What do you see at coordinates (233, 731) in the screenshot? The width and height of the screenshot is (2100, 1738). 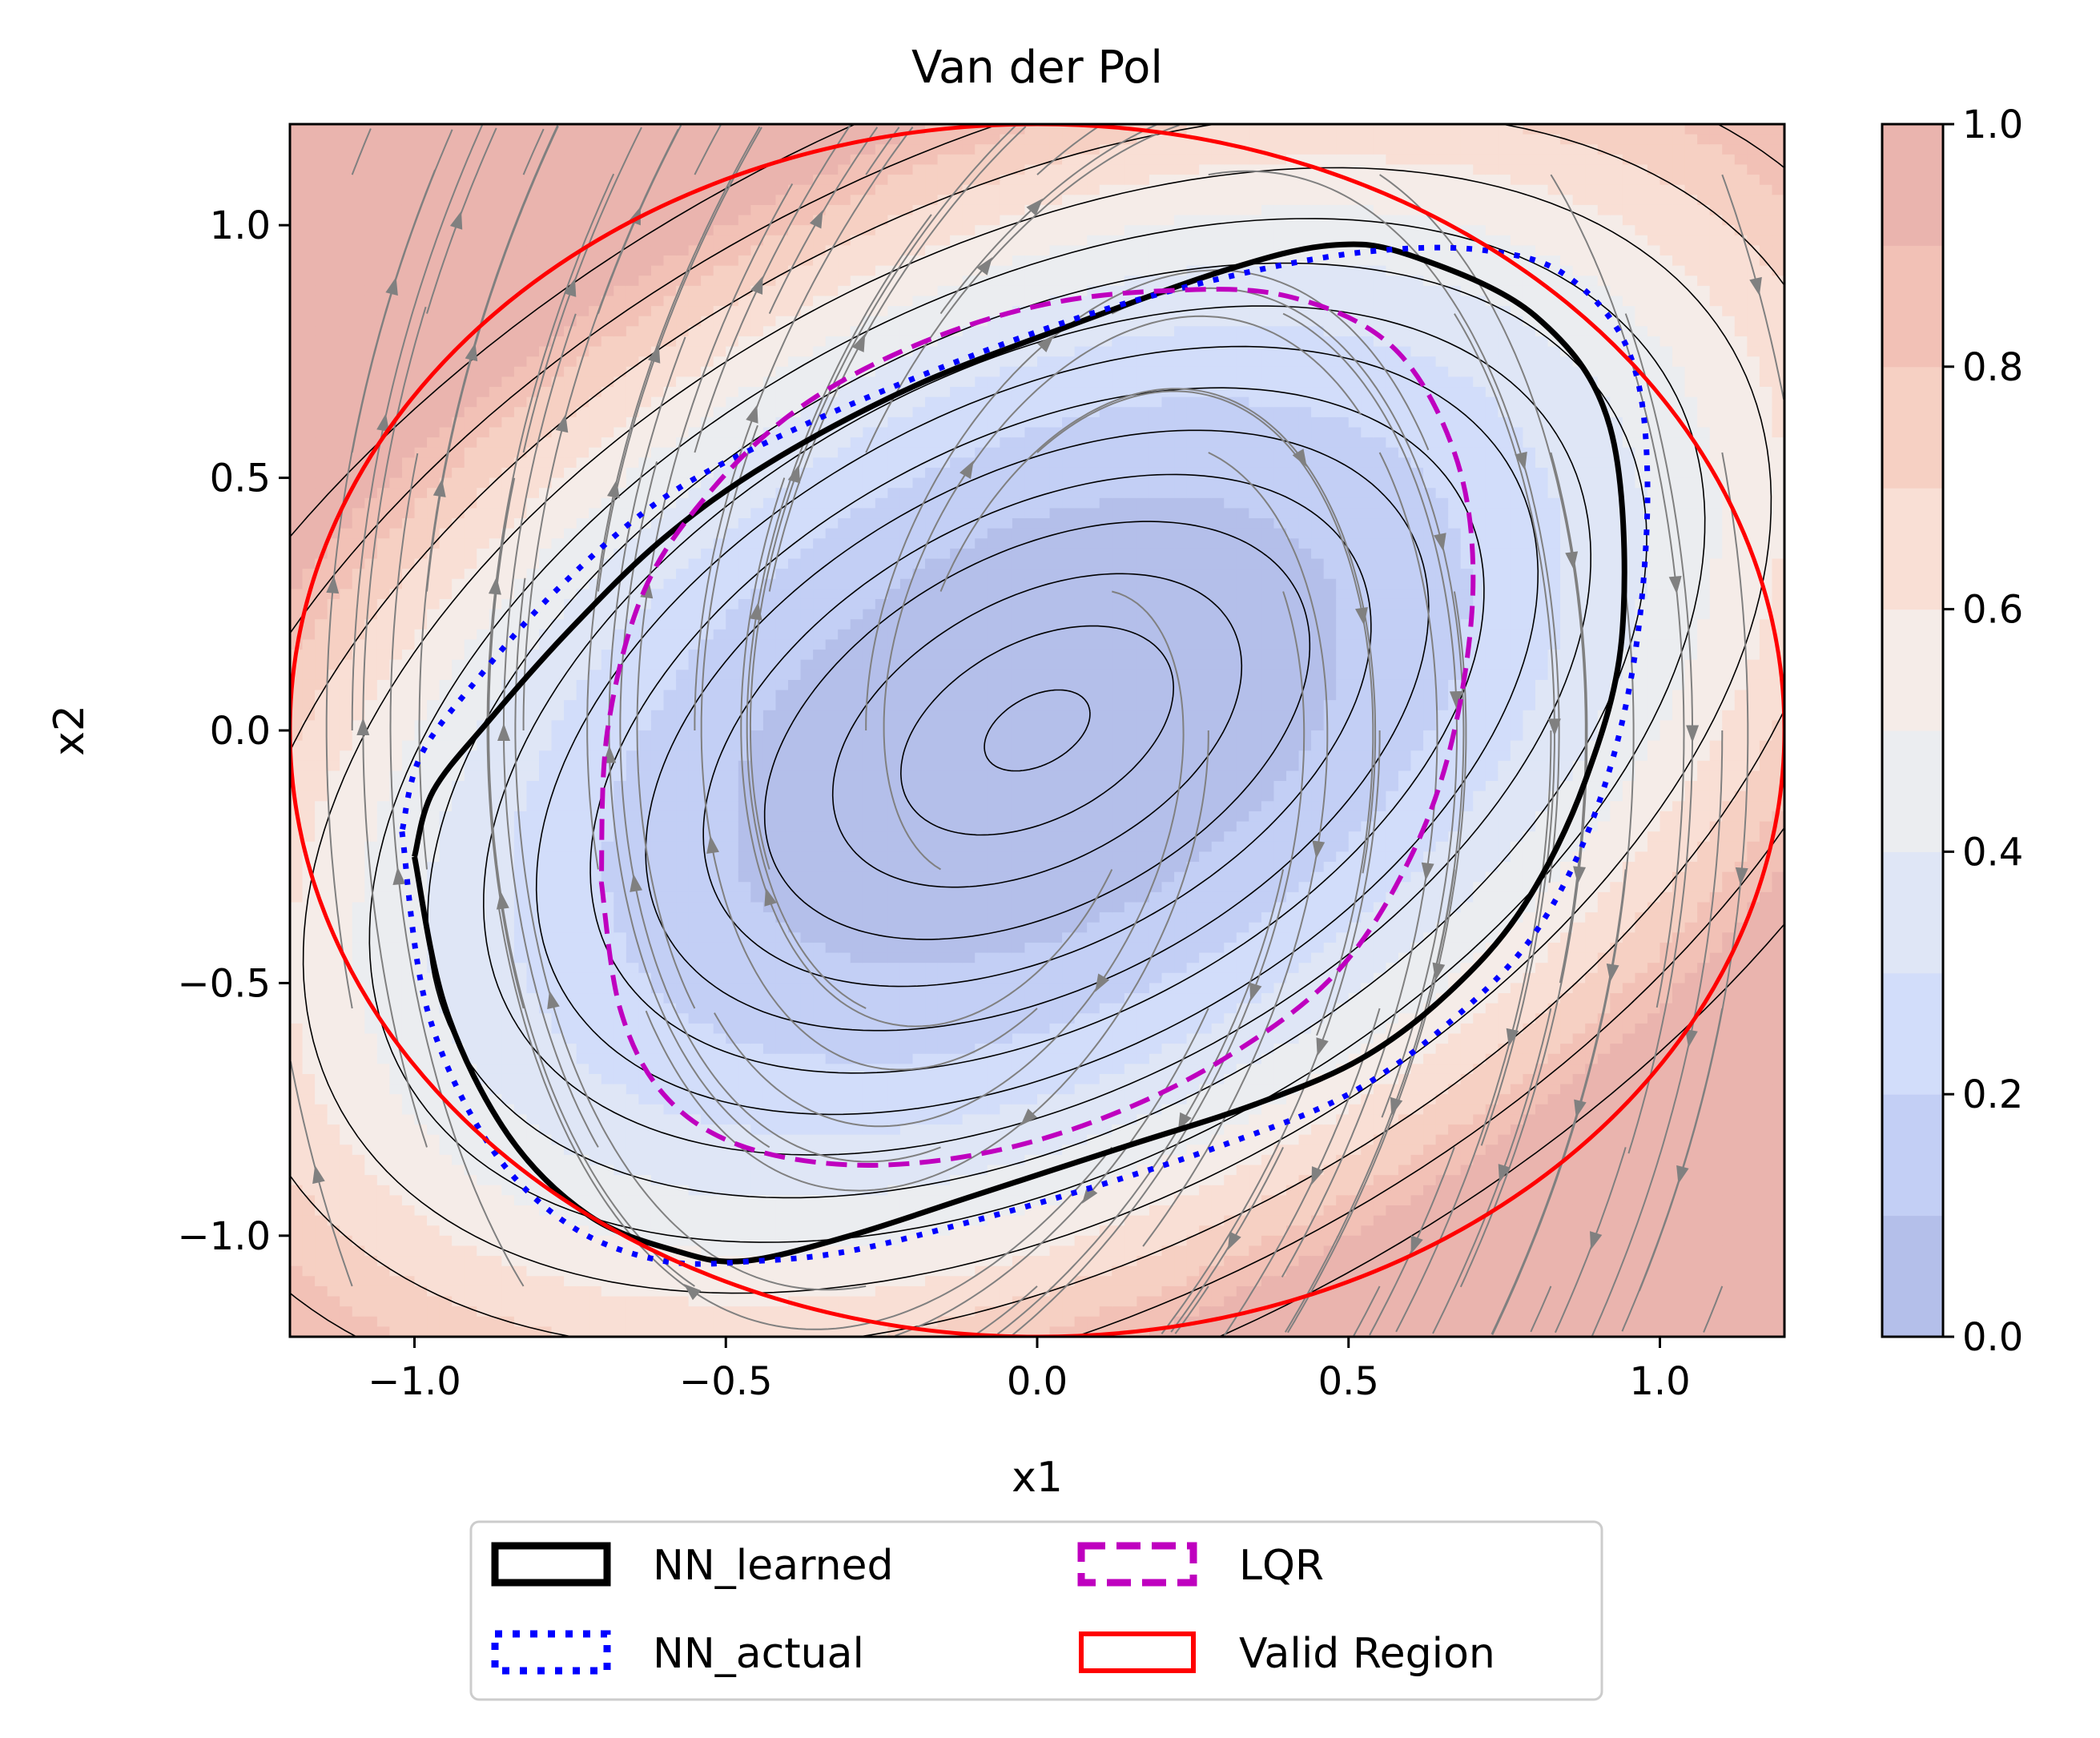 I see `y-axis: −1.0 −0.5 0.0 0.5 1.0` at bounding box center [233, 731].